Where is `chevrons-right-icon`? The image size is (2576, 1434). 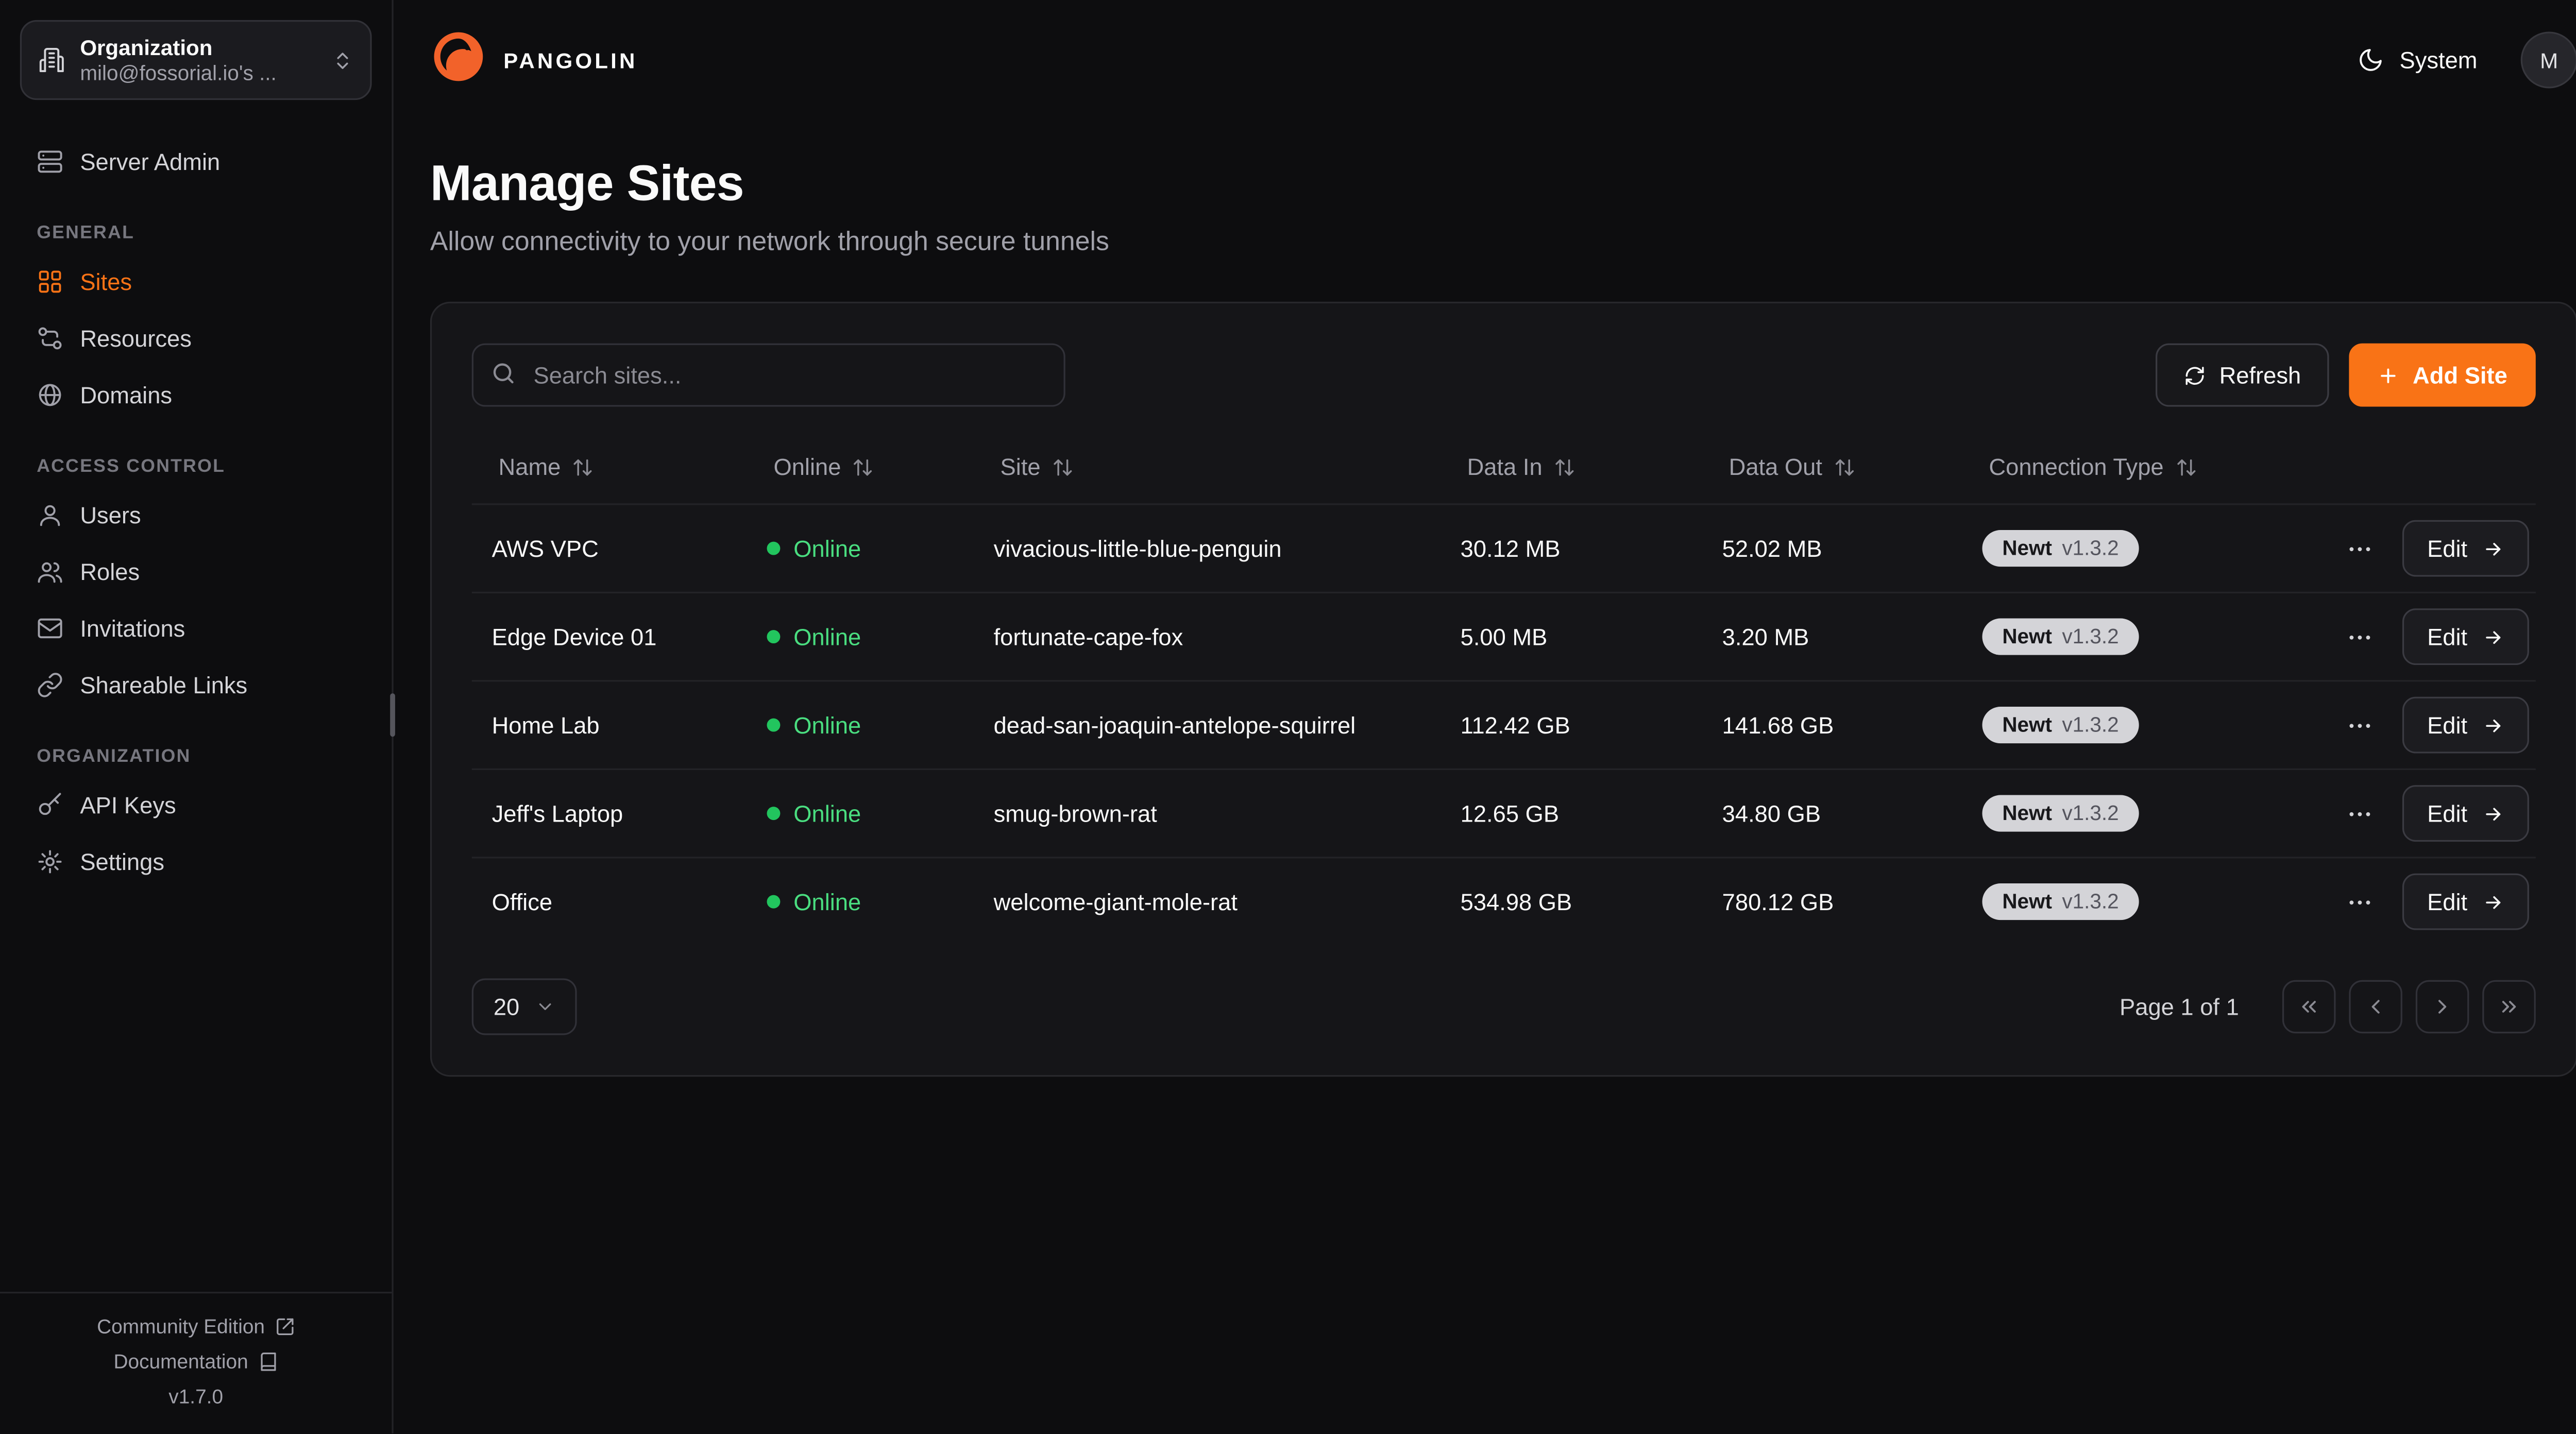 chevrons-right-icon is located at coordinates (2509, 1007).